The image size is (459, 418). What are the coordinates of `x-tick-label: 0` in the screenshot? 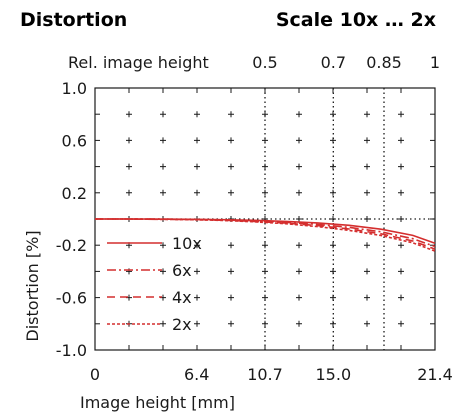 It's located at (95, 374).